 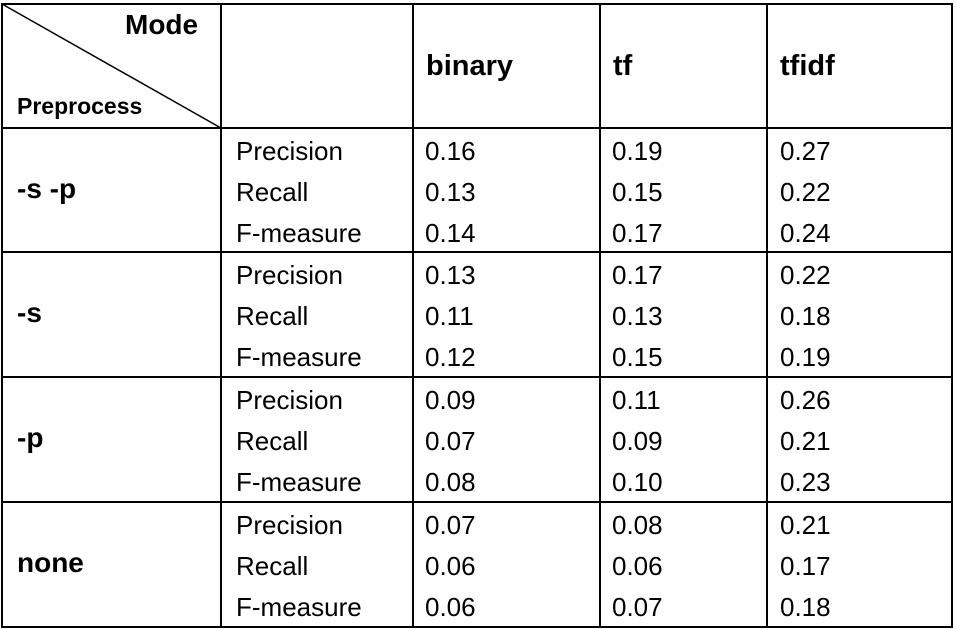 What do you see at coordinates (807, 66) in the screenshot?
I see `column-header-tfidf: tfidf` at bounding box center [807, 66].